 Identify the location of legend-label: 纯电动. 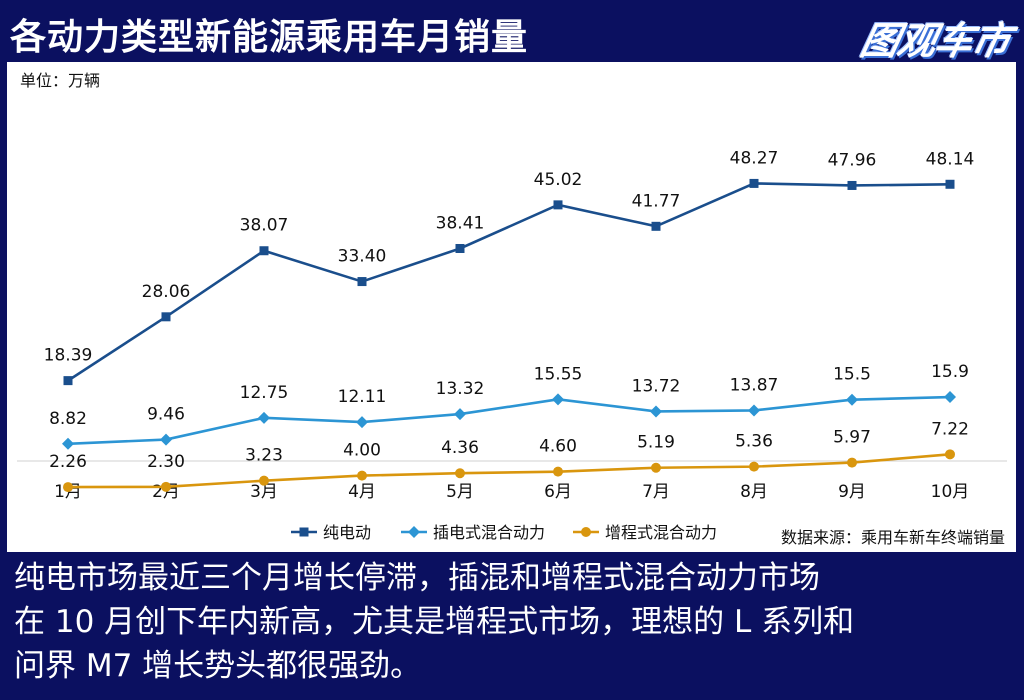
(347, 532).